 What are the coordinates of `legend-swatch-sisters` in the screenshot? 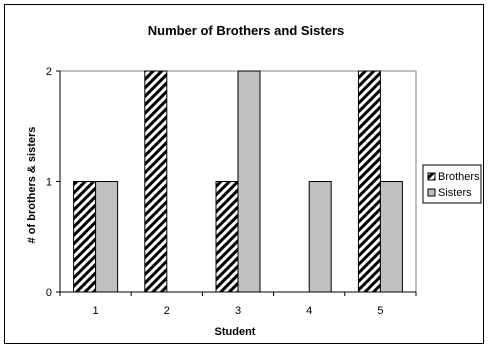 It's located at (431, 192).